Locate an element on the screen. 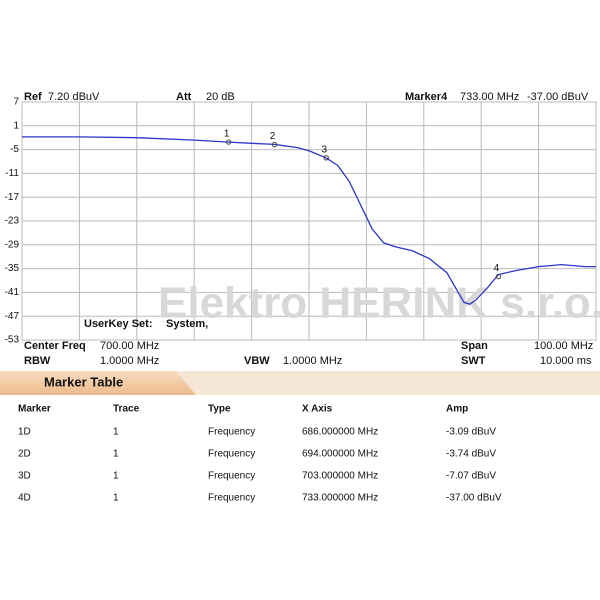  marker-label: Marker4 is located at coordinates (426, 97).